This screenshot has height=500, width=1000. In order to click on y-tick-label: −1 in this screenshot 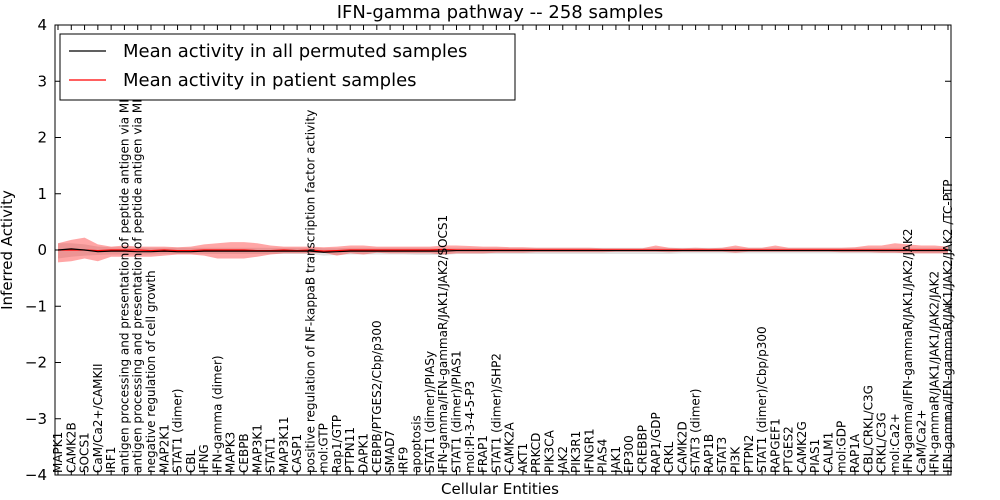, I will do `click(36, 306)`.